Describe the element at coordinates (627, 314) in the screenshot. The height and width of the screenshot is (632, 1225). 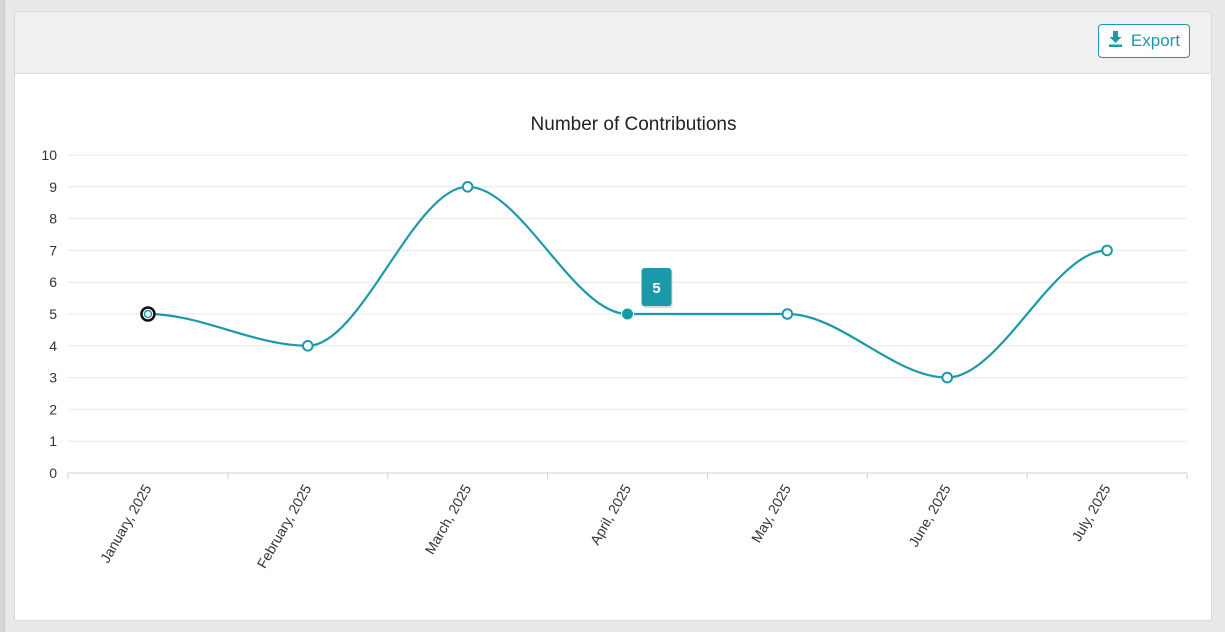
I see `data-point-hovered` at that location.